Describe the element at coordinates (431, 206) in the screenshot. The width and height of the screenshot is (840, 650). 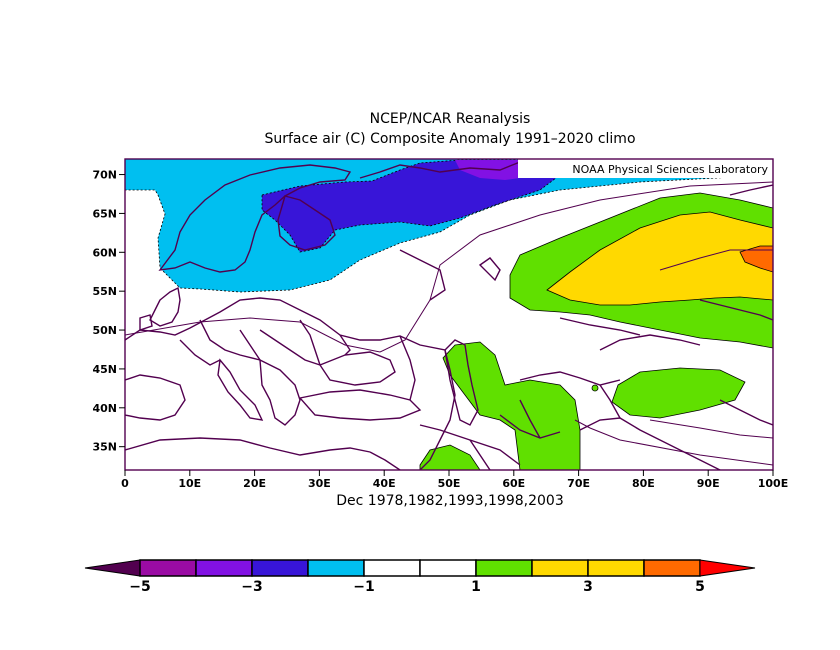
I see `strong-cold-region` at that location.